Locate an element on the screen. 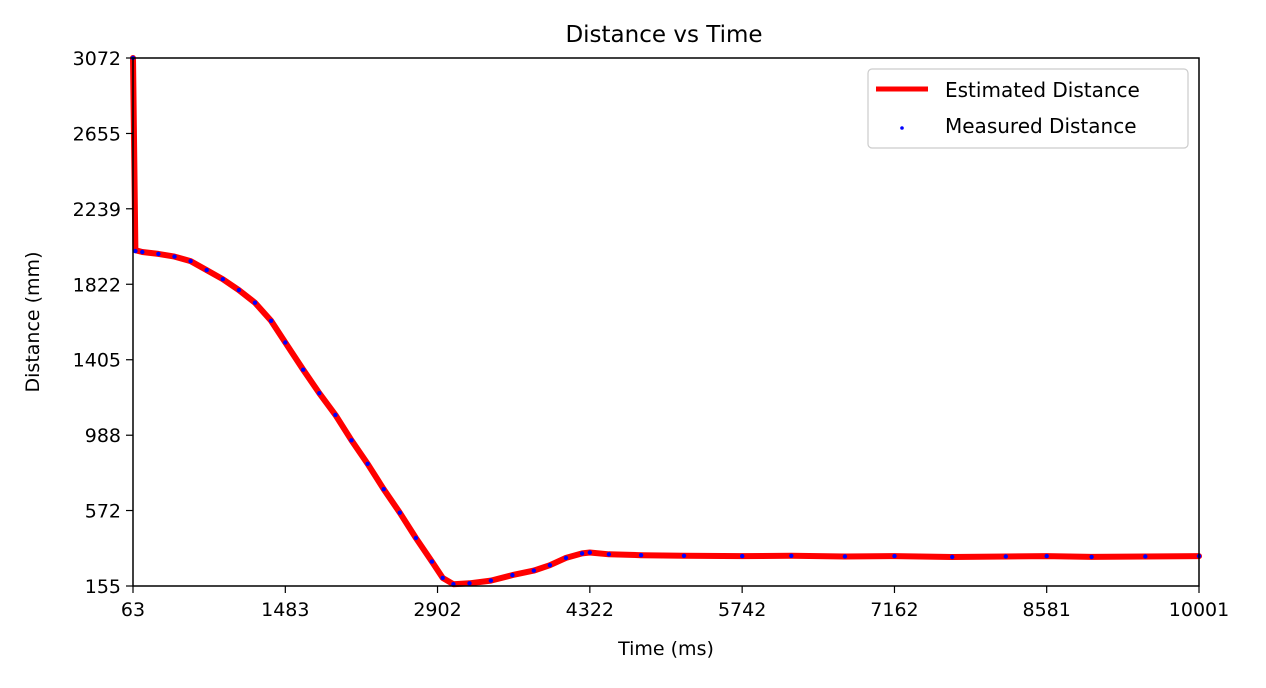  y-tick-label-7: 3072 is located at coordinates (97, 59).